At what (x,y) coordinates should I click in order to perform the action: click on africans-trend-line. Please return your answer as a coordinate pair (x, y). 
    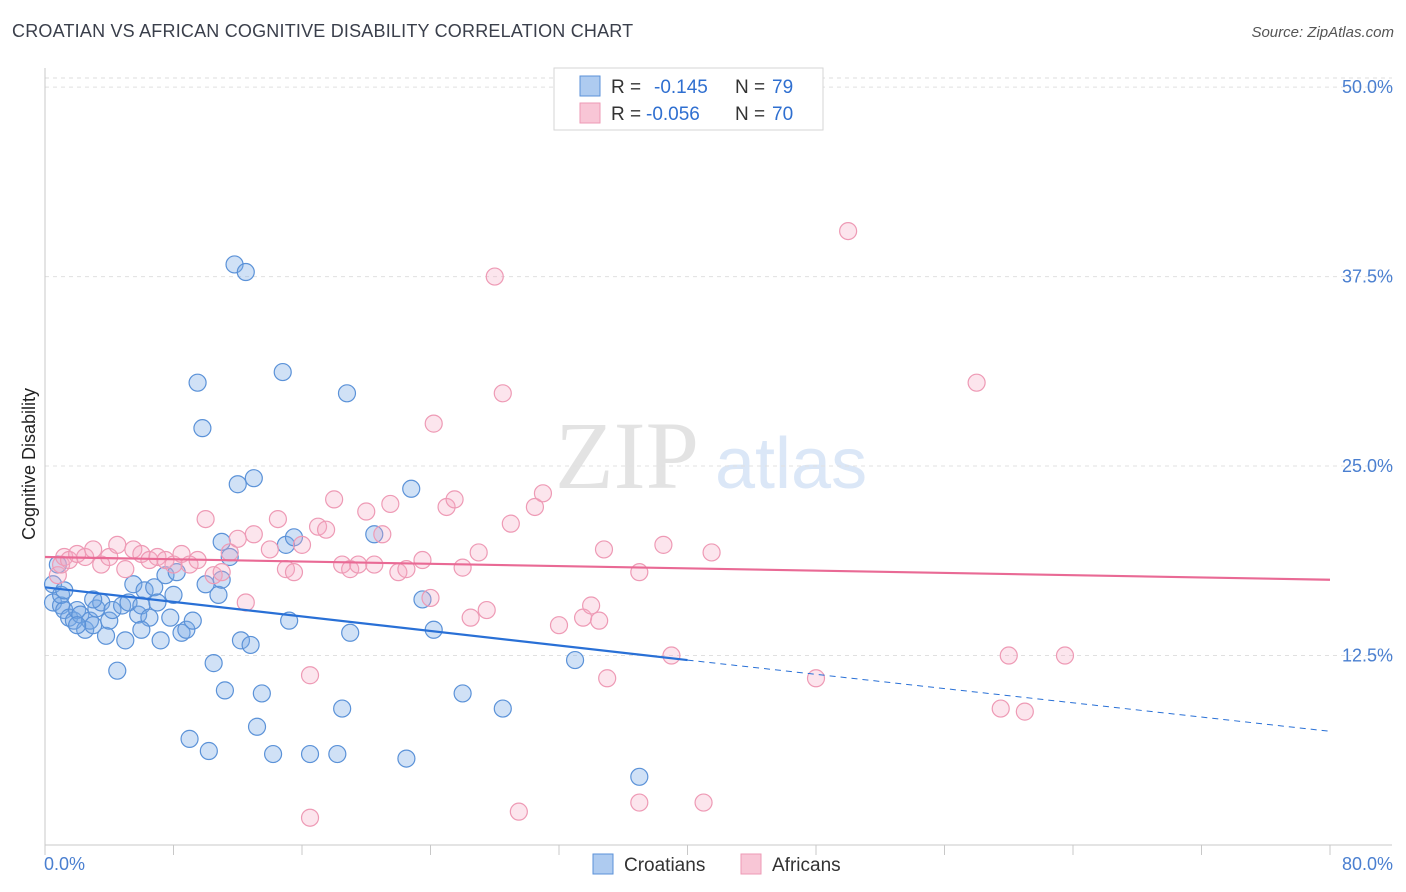
    Looking at the image, I should click on (687, 568).